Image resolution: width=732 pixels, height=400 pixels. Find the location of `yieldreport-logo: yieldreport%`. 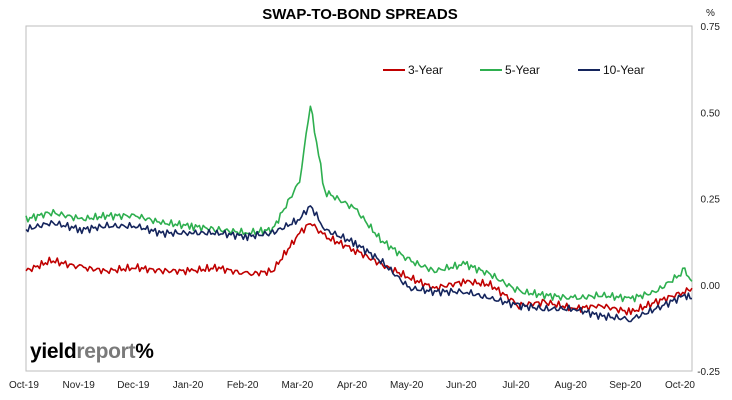

yieldreport-logo: yieldreport% is located at coordinates (92, 352).